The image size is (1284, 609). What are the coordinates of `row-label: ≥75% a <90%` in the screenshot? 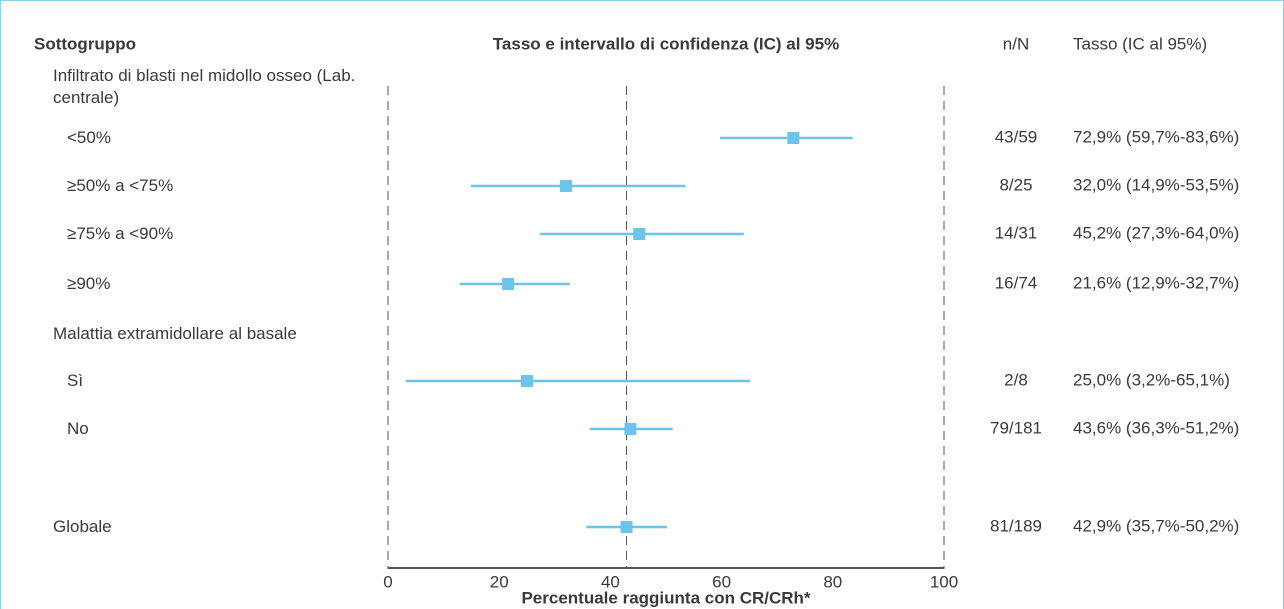 It's located at (120, 233).